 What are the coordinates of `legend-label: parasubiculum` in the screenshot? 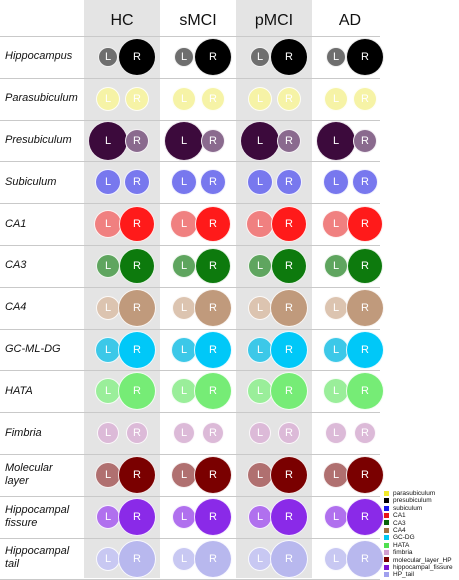 It's located at (414, 493).